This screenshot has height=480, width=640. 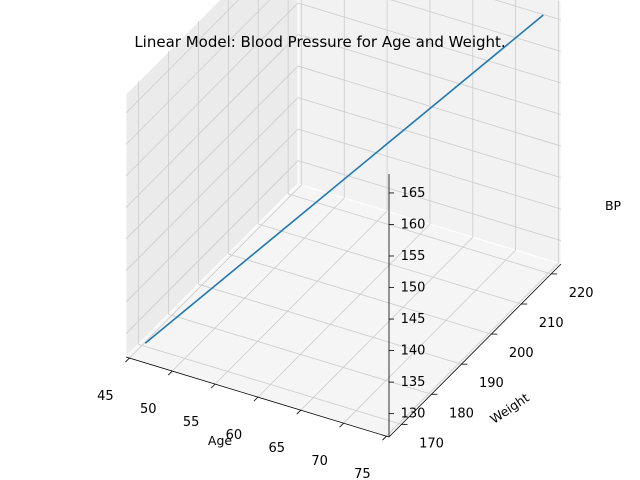 I want to click on y-tick-label: 190, so click(x=491, y=383).